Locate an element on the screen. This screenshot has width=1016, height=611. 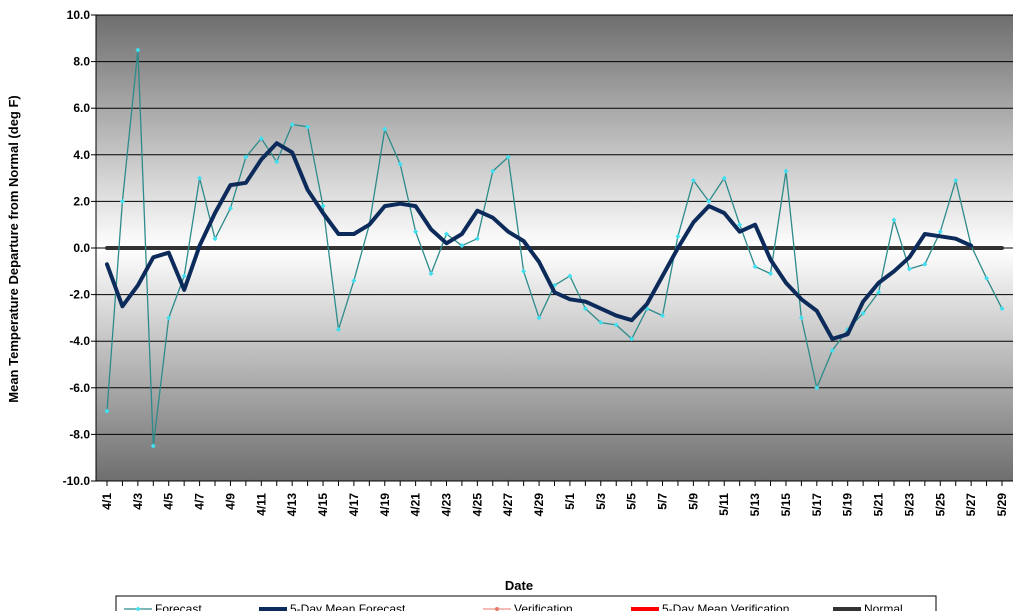
y-tick-label: 10.0 is located at coordinates (79, 15).